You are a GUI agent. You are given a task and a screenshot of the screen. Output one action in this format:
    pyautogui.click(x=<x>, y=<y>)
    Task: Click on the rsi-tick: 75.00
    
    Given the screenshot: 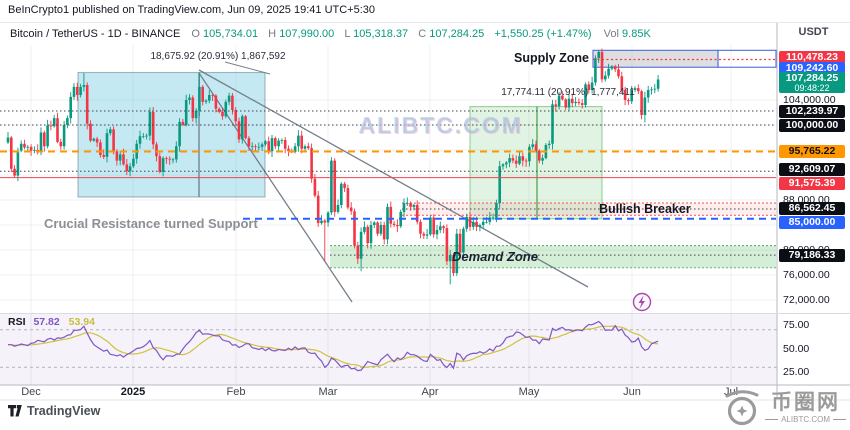 What is the action you would take?
    pyautogui.click(x=796, y=325)
    